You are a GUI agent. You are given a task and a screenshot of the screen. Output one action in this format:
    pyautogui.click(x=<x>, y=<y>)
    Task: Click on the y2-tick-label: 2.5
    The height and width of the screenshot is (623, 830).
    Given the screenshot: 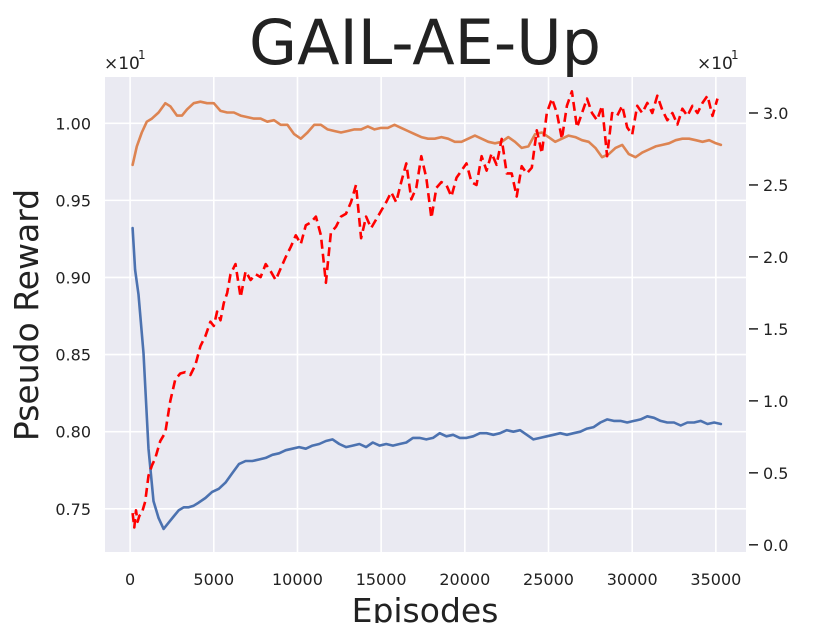 What is the action you would take?
    pyautogui.click(x=775, y=185)
    